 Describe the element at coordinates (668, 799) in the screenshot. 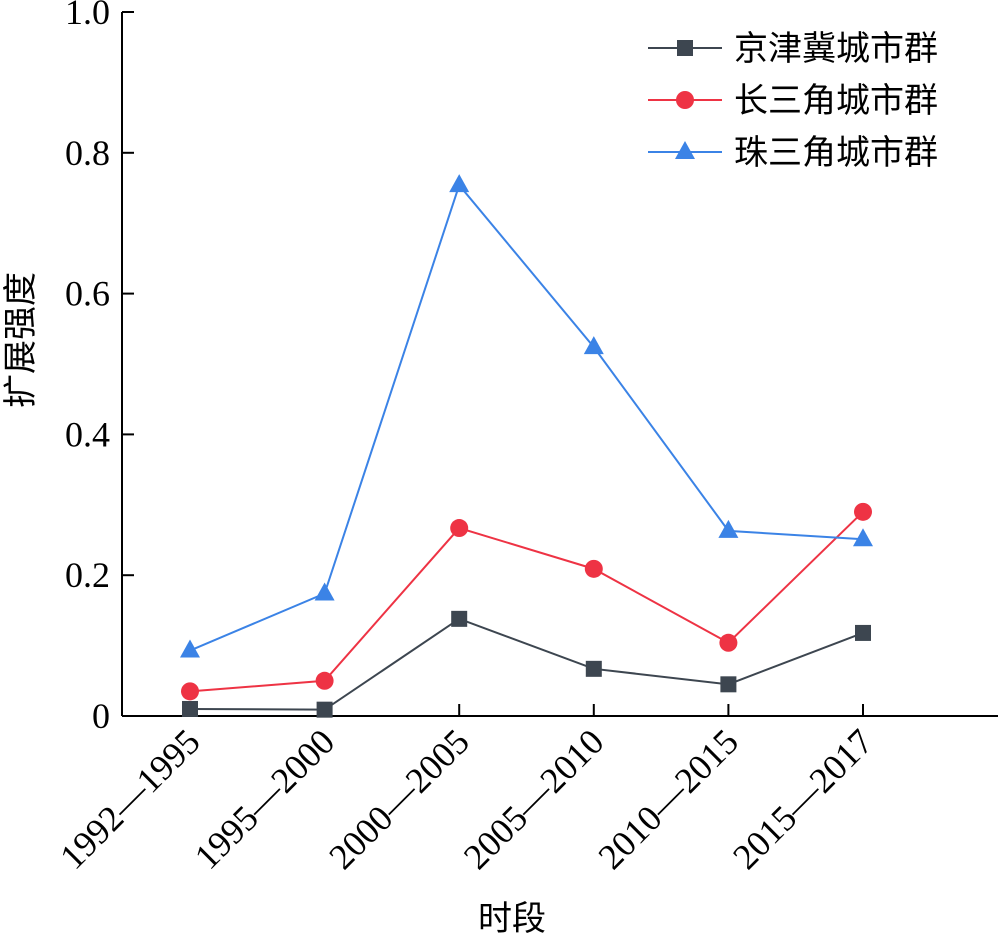

I see `x-tick-label: 2010—2015` at that location.